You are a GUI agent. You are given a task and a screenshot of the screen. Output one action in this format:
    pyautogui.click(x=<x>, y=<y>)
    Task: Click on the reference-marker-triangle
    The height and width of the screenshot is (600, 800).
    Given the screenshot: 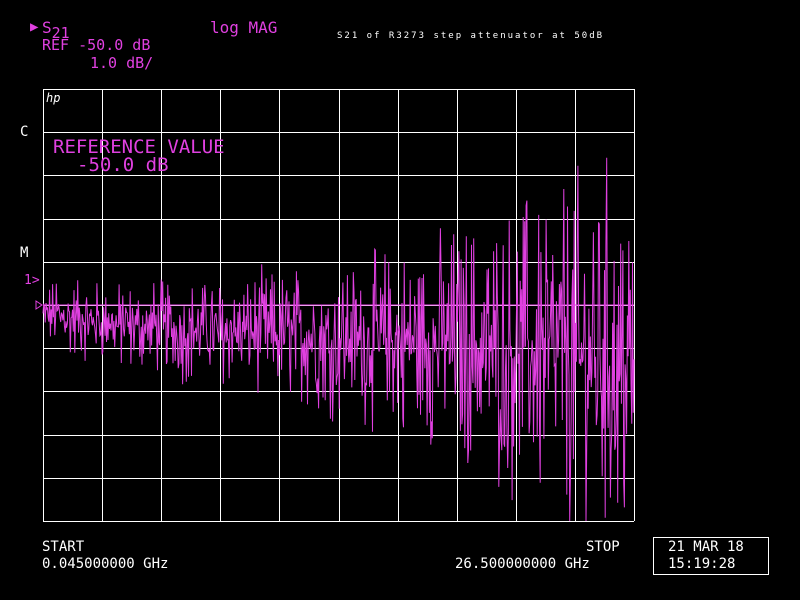 What is the action you would take?
    pyautogui.click(x=39, y=305)
    